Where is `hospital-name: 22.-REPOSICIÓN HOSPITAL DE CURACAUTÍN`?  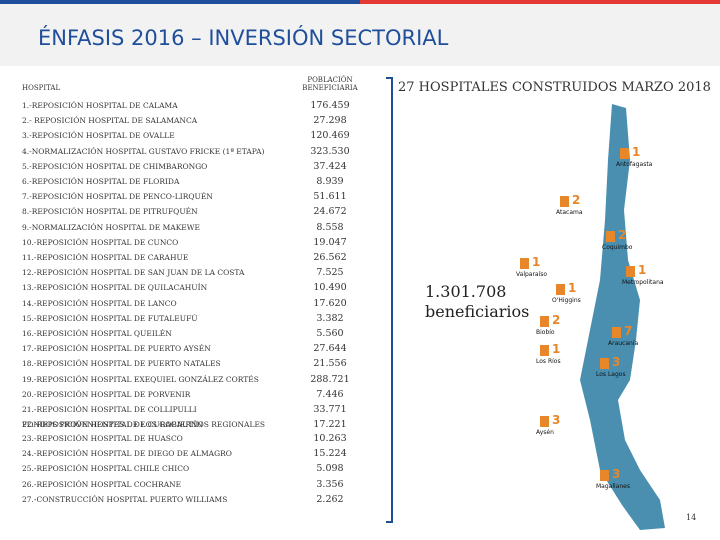
hospital-name: 22.-REPOSICIÓN HOSPITAL DE CURACAUTÍN is located at coordinates (112, 425).